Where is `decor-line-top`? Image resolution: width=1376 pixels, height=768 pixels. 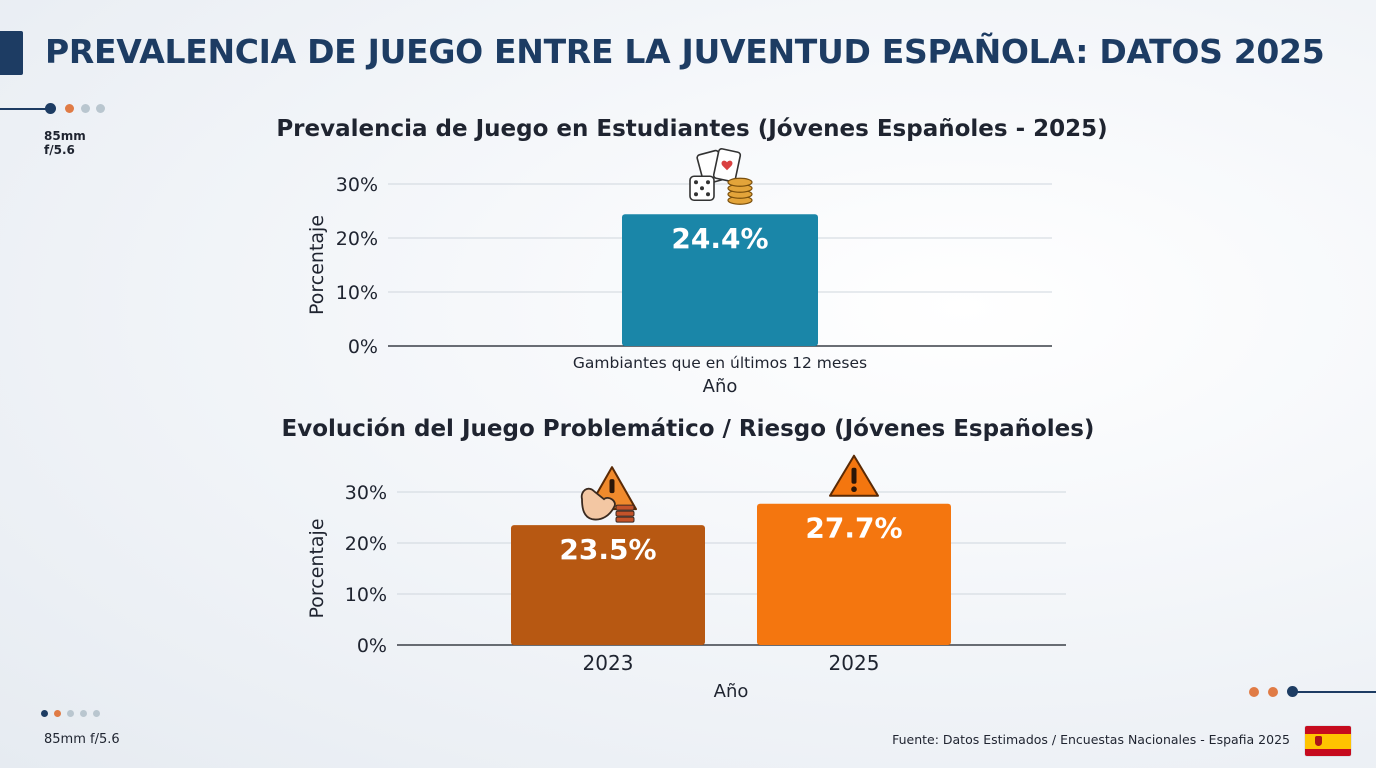
decor-line-top is located at coordinates (24, 109).